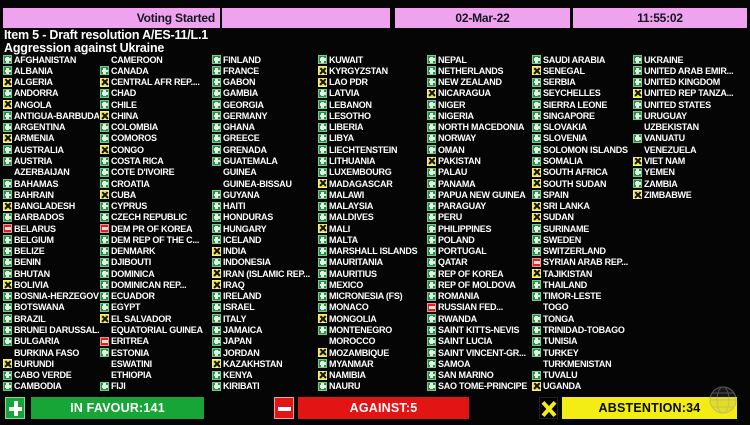 The image size is (750, 425). What do you see at coordinates (479, 205) in the screenshot?
I see `country-row: PARAGUAY` at bounding box center [479, 205].